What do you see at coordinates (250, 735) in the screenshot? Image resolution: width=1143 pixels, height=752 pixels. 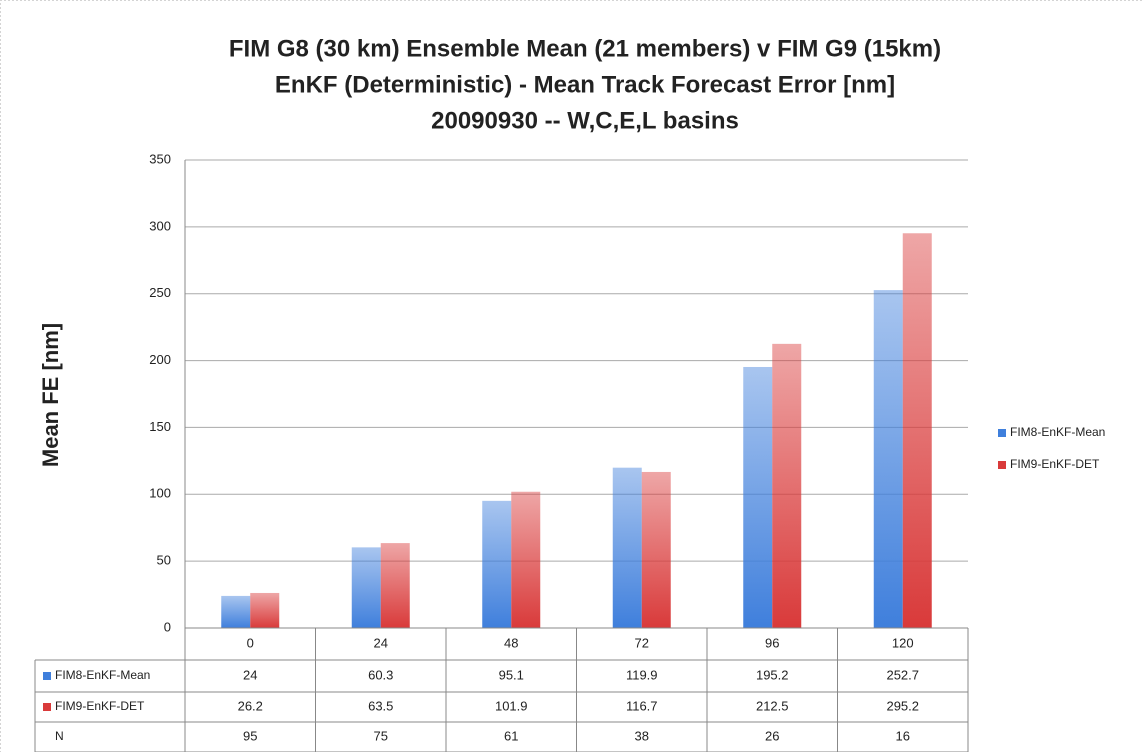 I see `table-cell: 95` at bounding box center [250, 735].